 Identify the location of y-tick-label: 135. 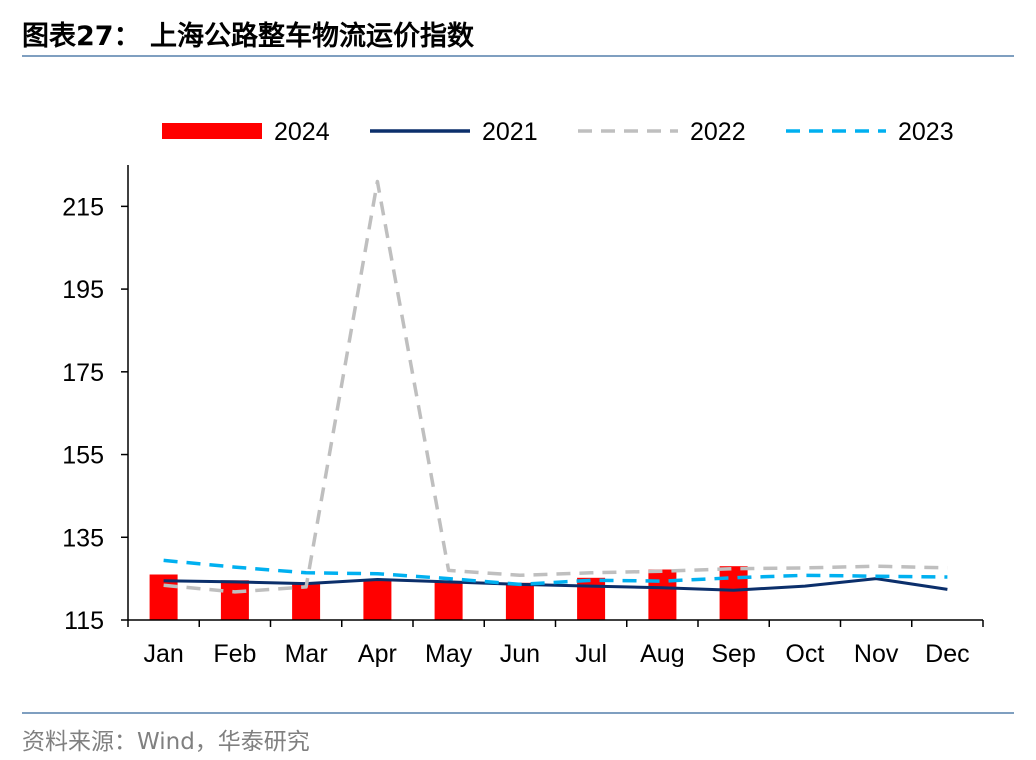
(83, 538).